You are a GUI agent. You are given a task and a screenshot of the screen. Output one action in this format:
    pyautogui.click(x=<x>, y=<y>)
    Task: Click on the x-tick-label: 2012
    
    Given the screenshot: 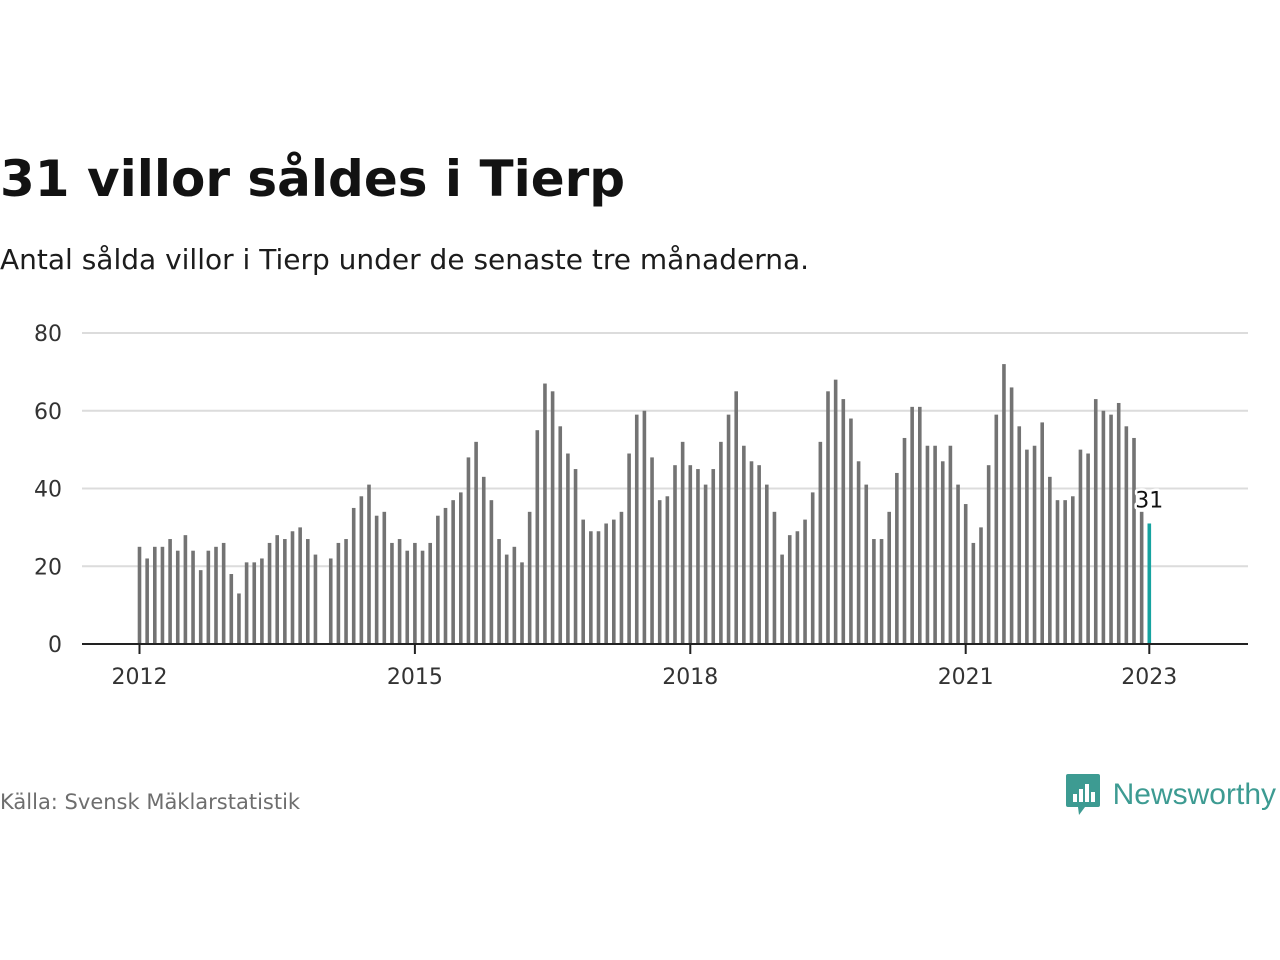 What is the action you would take?
    pyautogui.click(x=140, y=677)
    